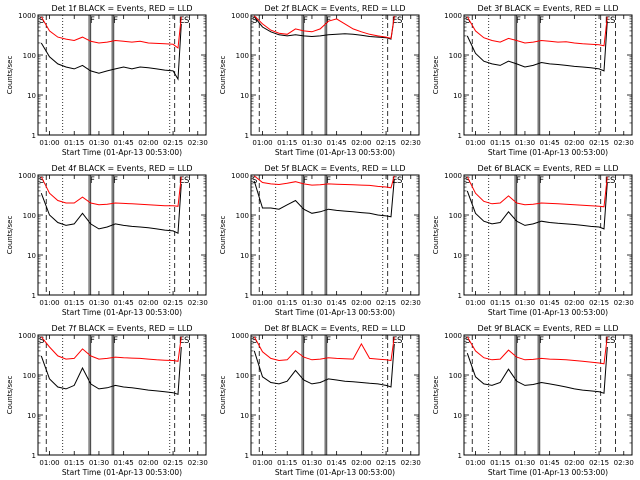 The height and width of the screenshot is (480, 640). Describe the element at coordinates (334, 8) in the screenshot. I see `chart-title: Det 2f BLACK = Events, RED = LLD` at that location.